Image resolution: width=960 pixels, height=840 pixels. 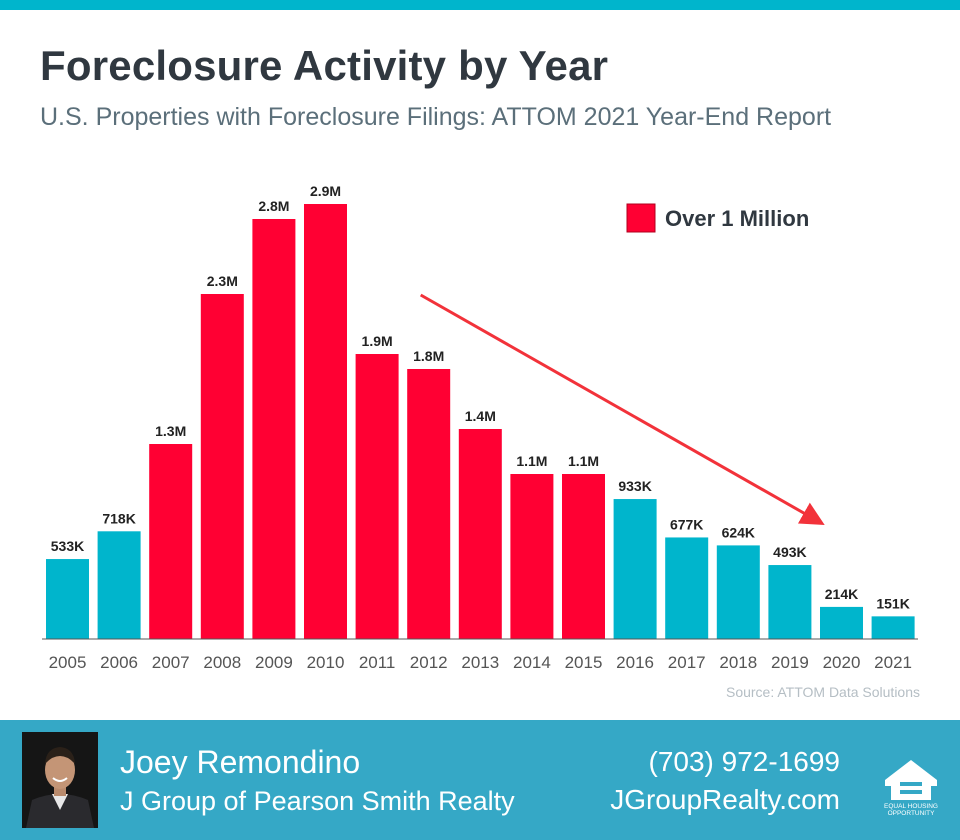 What do you see at coordinates (119, 585) in the screenshot?
I see `bar-2006` at bounding box center [119, 585].